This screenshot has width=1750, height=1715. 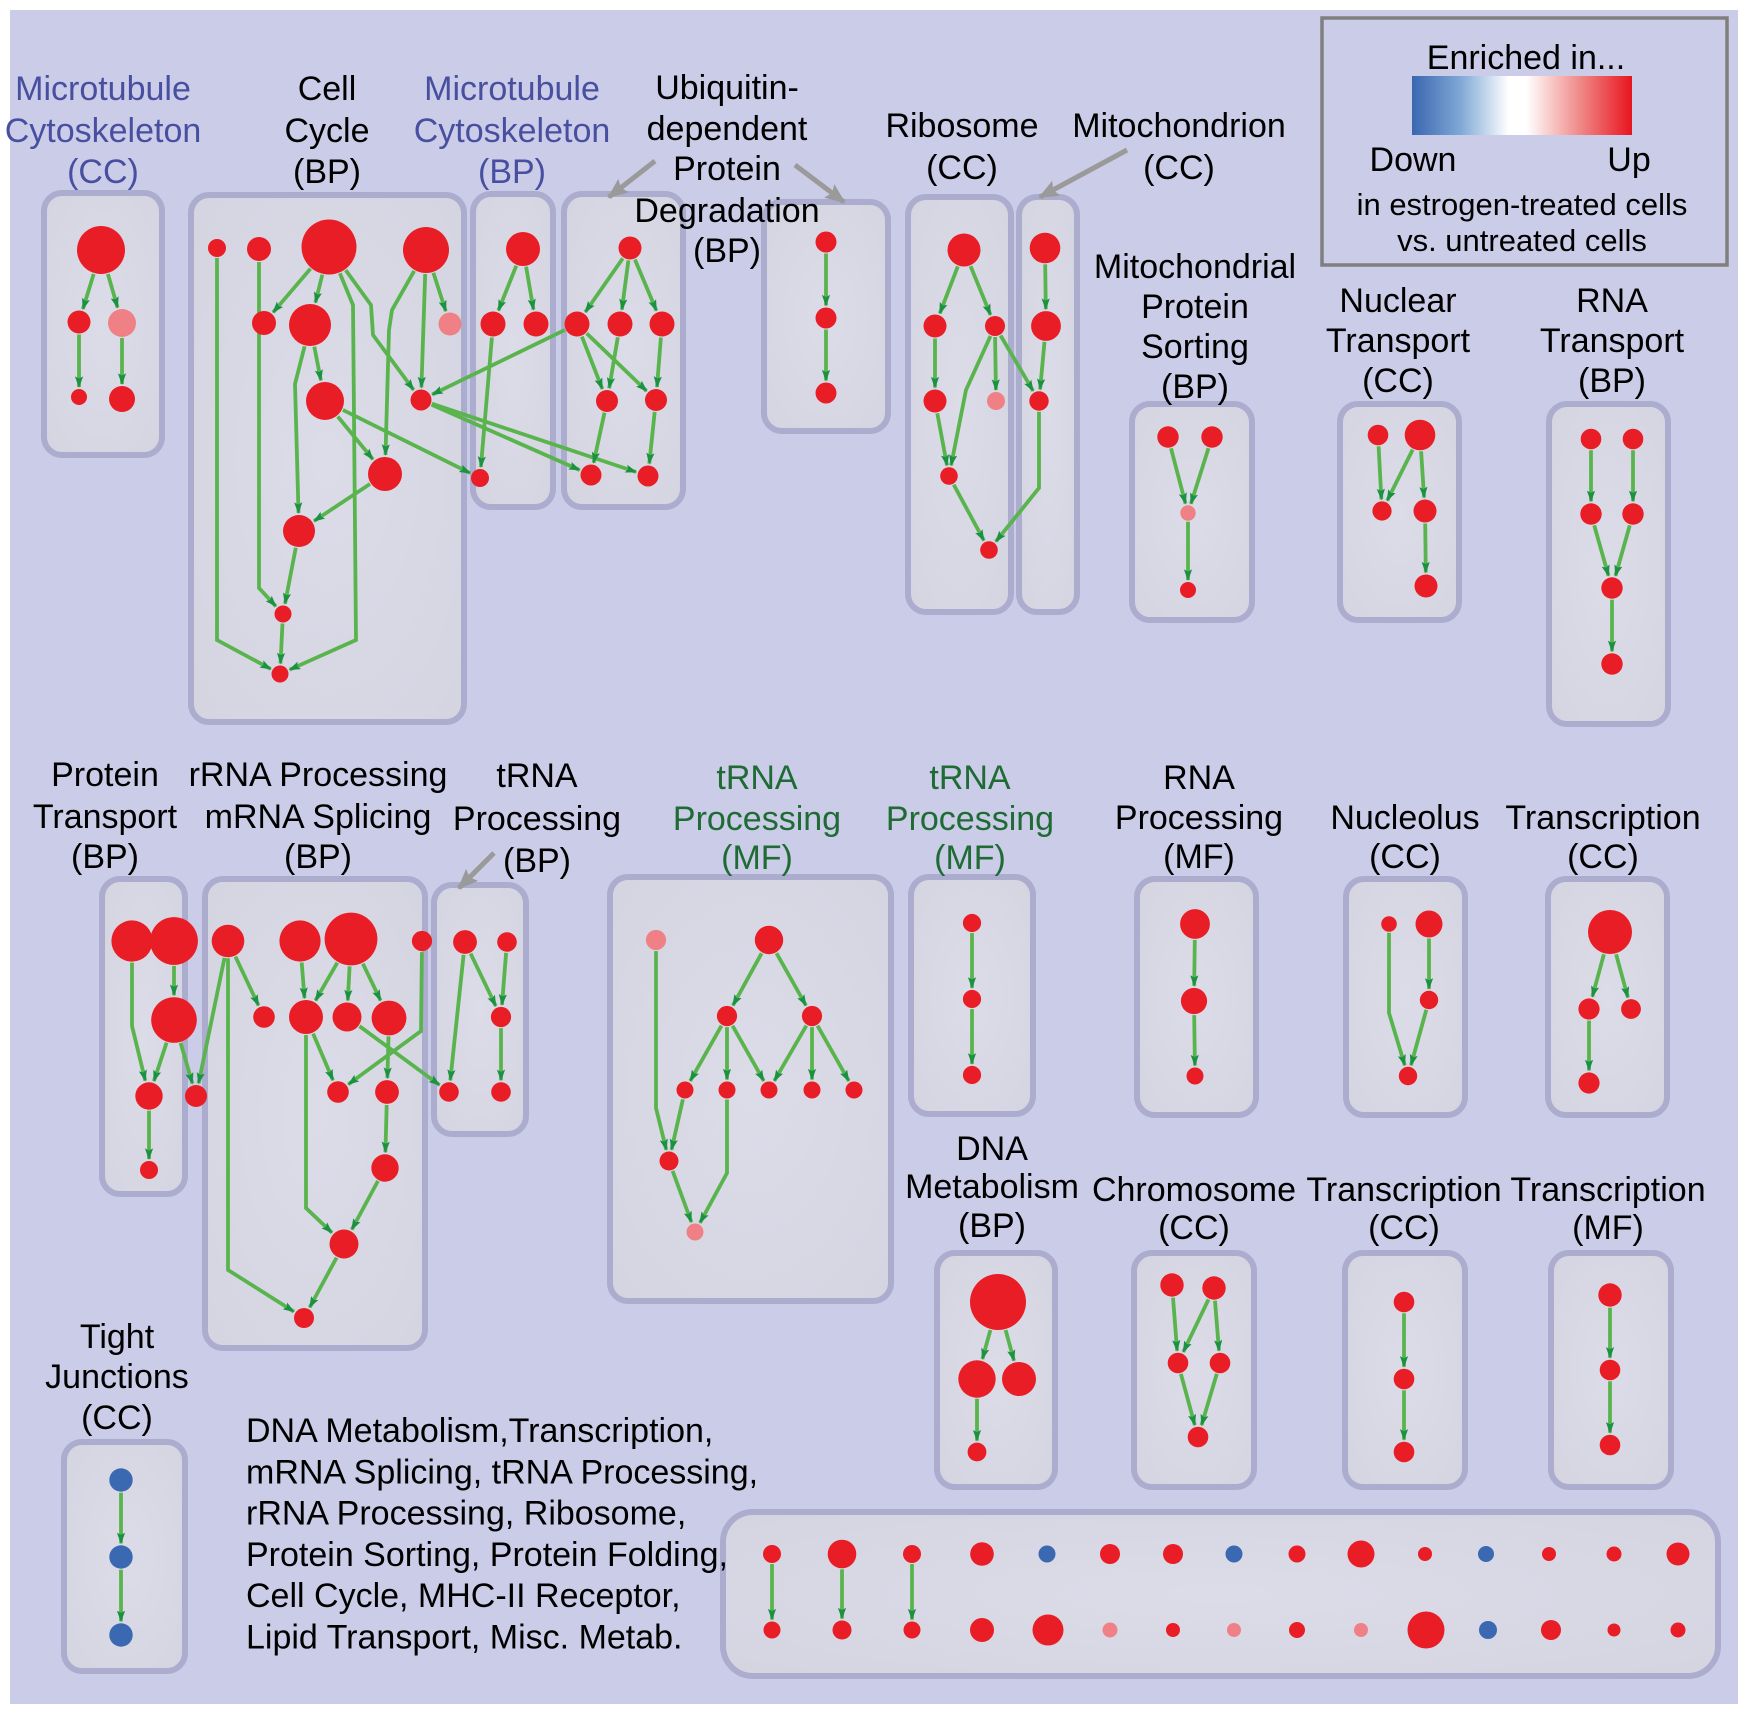 I want to click on svg-text:Protein Sorting, Protein Foldi: Protein Sorting, Protein Folding,, so click(x=487, y=1555).